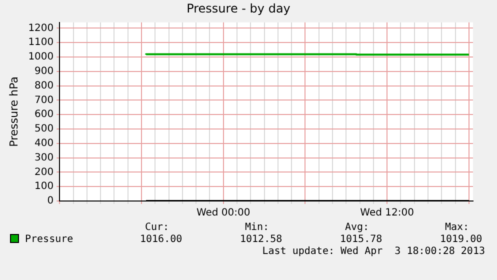  Describe the element at coordinates (44, 143) in the screenshot. I see `y-tick-label: 400` at that location.